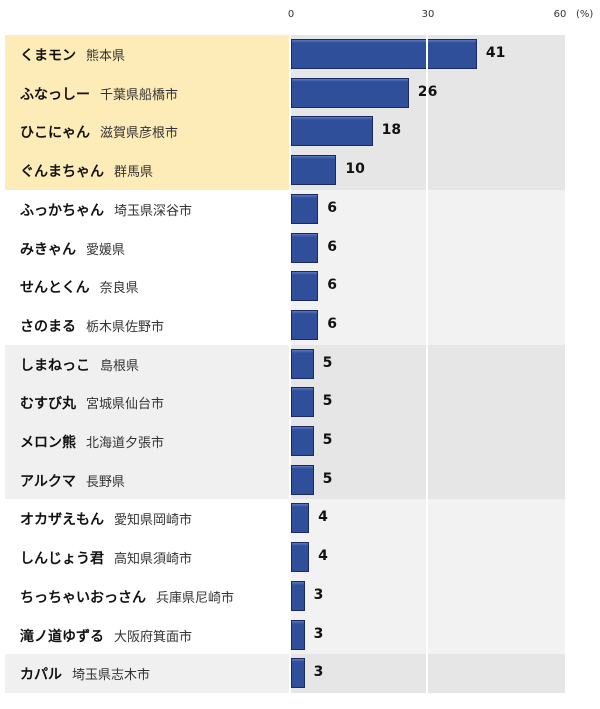  What do you see at coordinates (62, 210) in the screenshot?
I see `mascot-name: ふっかちゃん` at bounding box center [62, 210].